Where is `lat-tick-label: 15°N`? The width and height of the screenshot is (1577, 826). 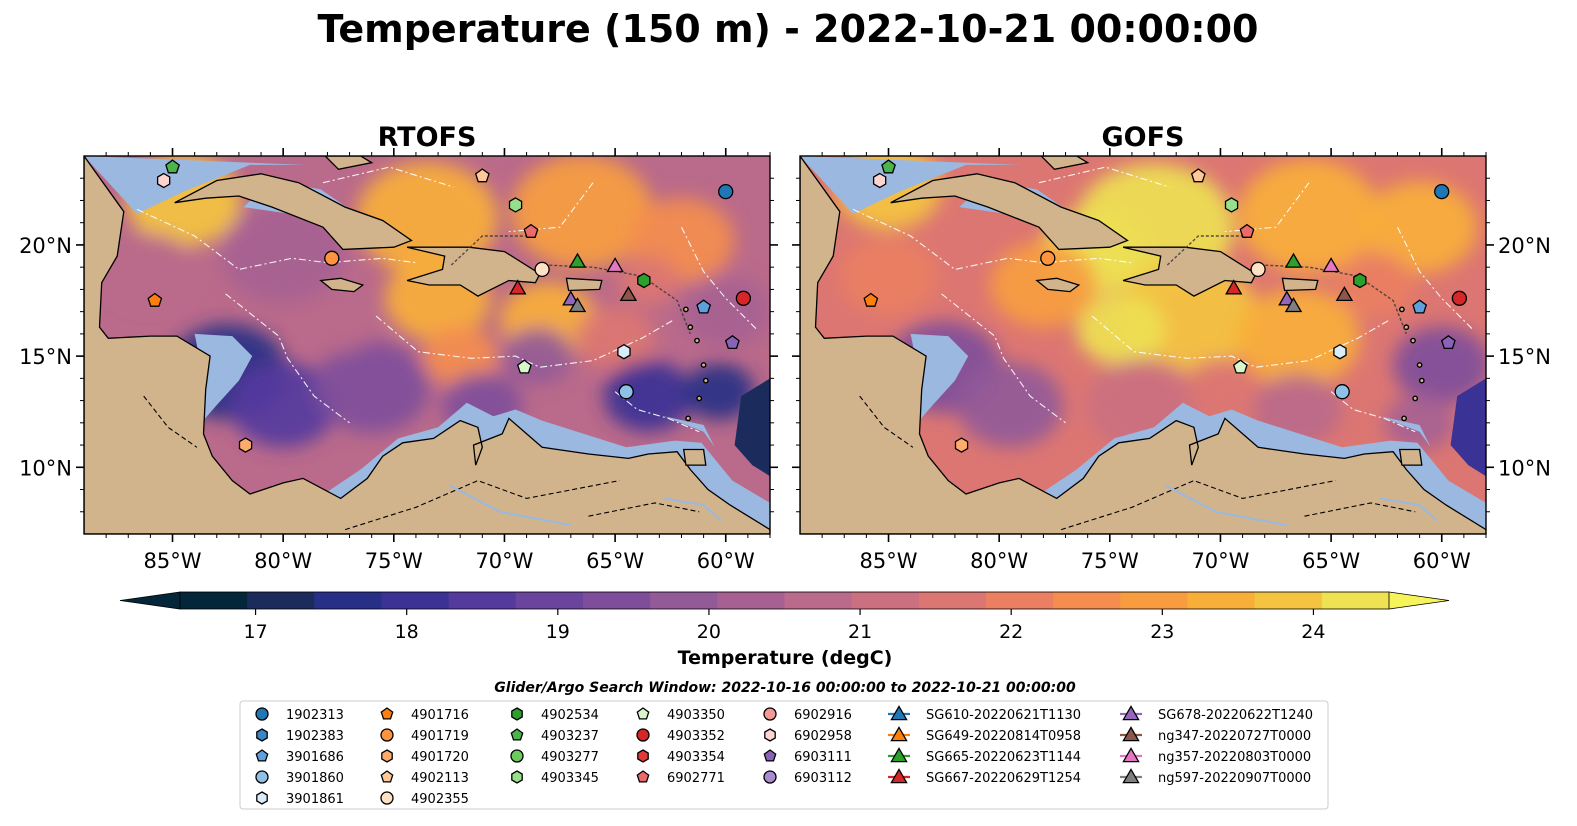 lat-tick-label: 15°N is located at coordinates (45, 357).